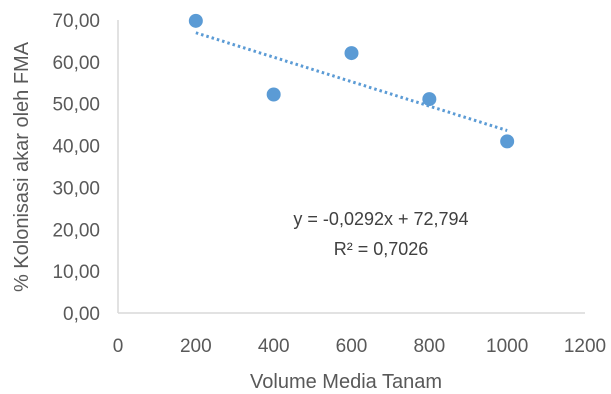  I want to click on trendline-r-squared: R² = 0,7026, so click(381, 249).